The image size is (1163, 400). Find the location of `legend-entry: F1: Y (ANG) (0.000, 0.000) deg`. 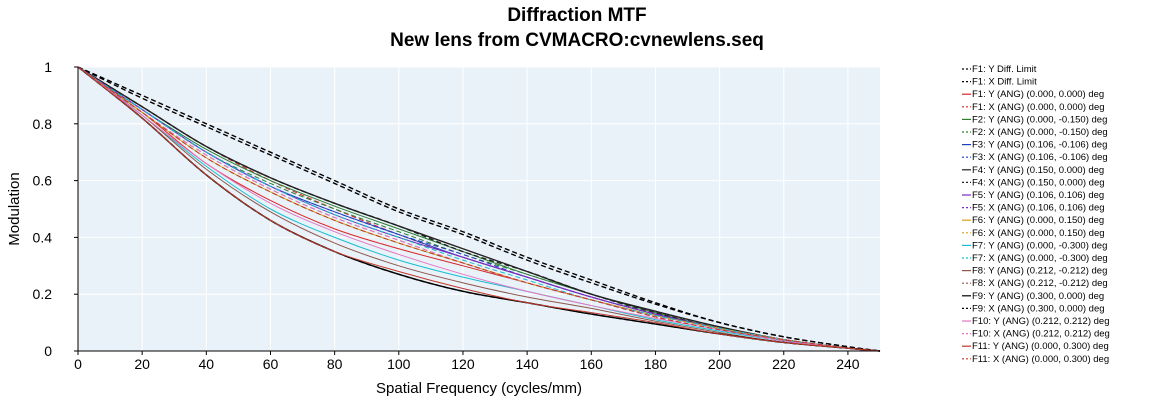

legend-entry: F1: Y (ANG) (0.000, 0.000) deg is located at coordinates (1038, 94).